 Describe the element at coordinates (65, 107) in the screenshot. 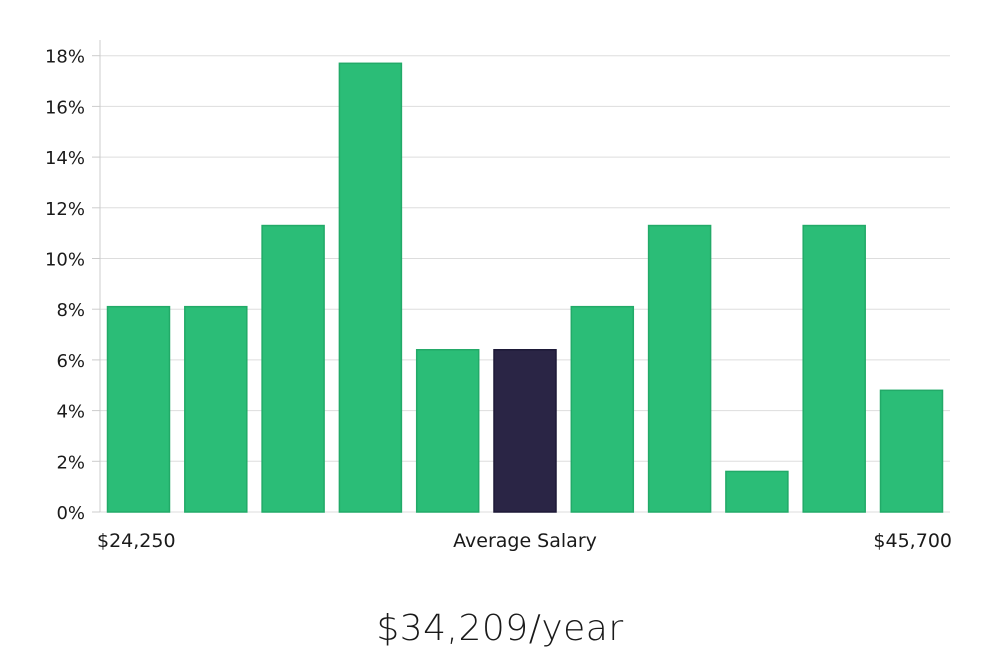

I see `y-tick-label: 16%` at that location.